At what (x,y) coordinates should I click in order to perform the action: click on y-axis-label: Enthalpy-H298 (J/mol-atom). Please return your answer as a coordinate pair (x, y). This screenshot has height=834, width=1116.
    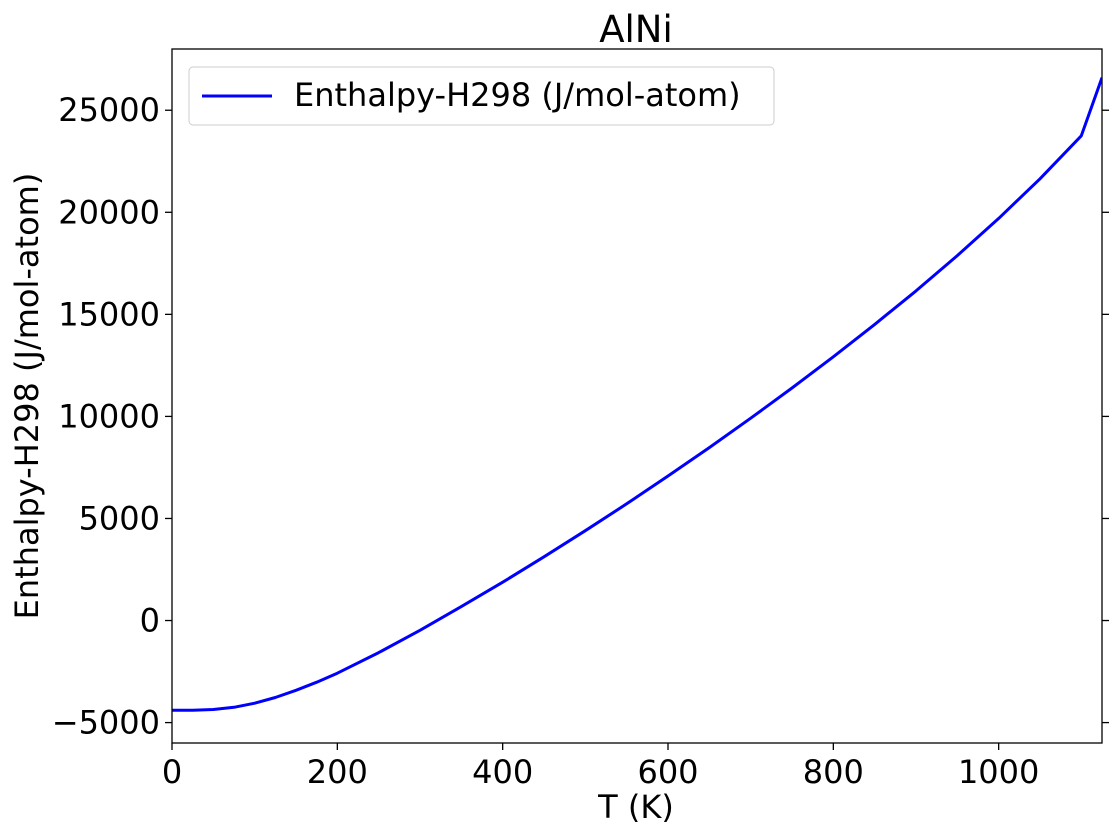
    Looking at the image, I should click on (27, 396).